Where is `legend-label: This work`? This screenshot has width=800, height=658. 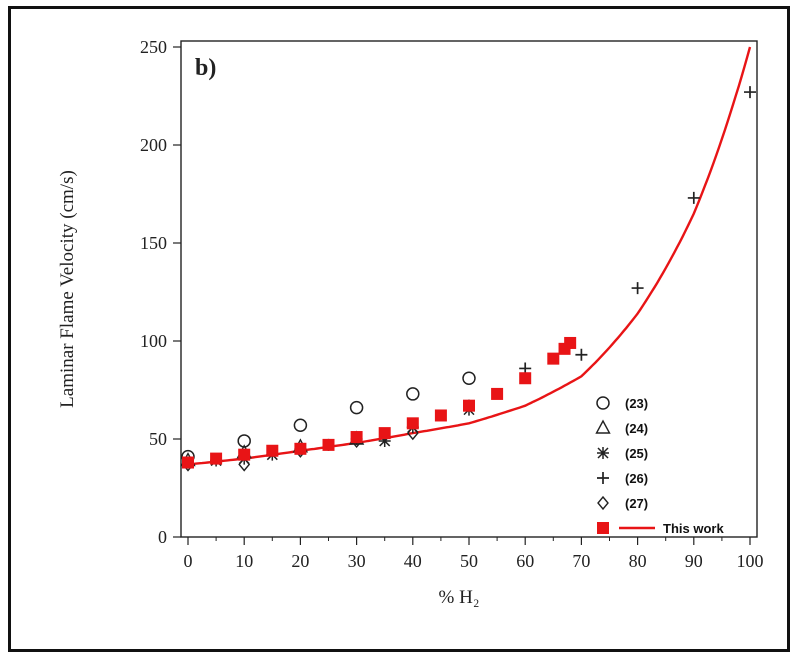 legend-label: This work is located at coordinates (693, 528).